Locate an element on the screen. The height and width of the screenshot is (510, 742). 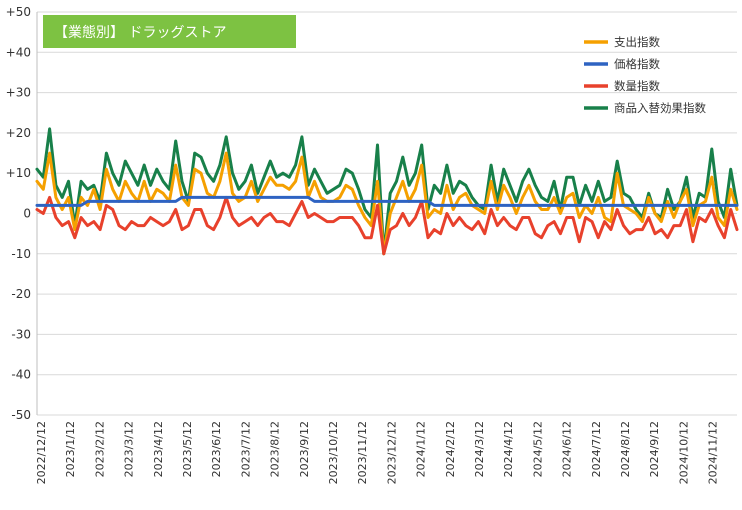
x-tick-label: 2023/11/12 is located at coordinates (362, 452).